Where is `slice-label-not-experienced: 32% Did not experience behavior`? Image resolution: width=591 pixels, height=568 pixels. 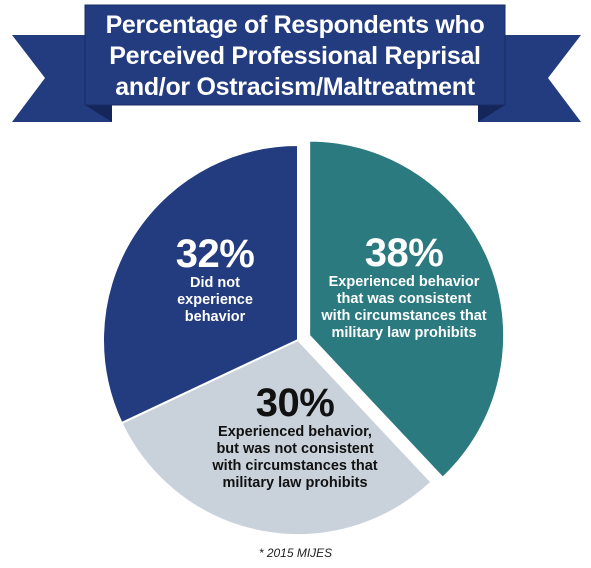
slice-label-not-experienced: 32% Did not experience behavior is located at coordinates (215, 279).